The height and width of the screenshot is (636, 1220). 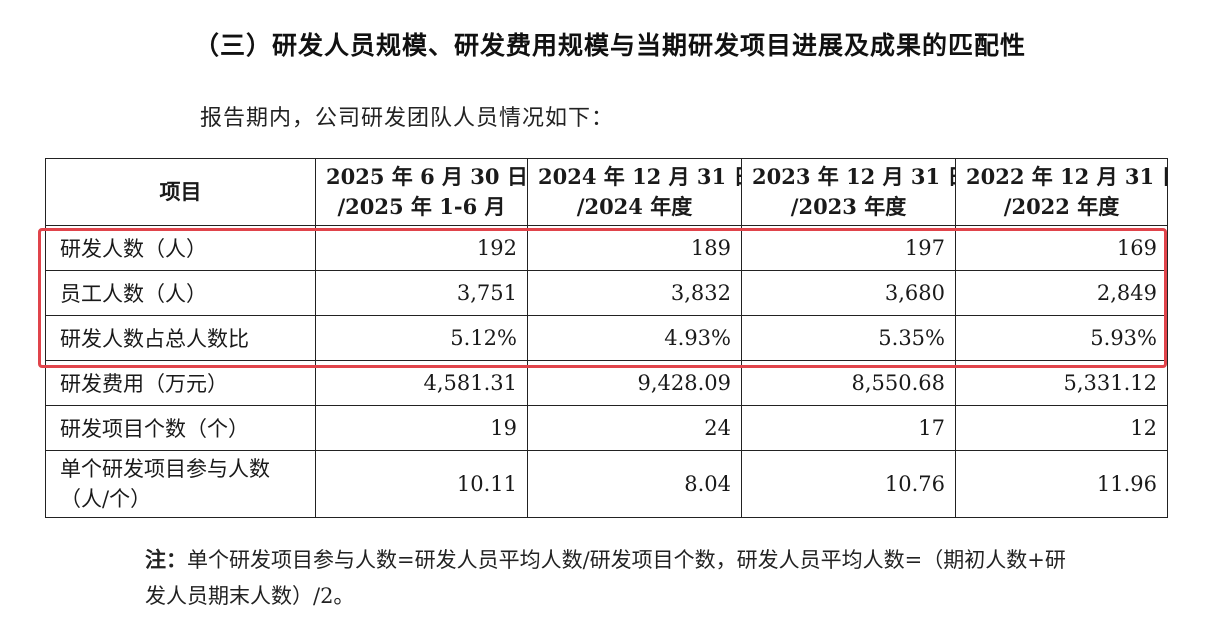 What do you see at coordinates (166, 560) in the screenshot?
I see `footnote-label: 注：` at bounding box center [166, 560].